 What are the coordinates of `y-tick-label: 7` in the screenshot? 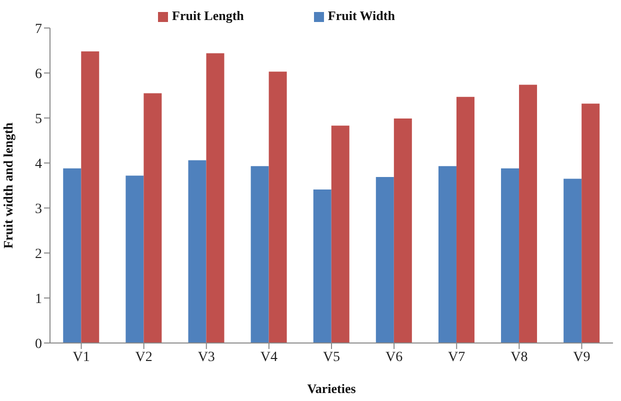 It's located at (38, 29).